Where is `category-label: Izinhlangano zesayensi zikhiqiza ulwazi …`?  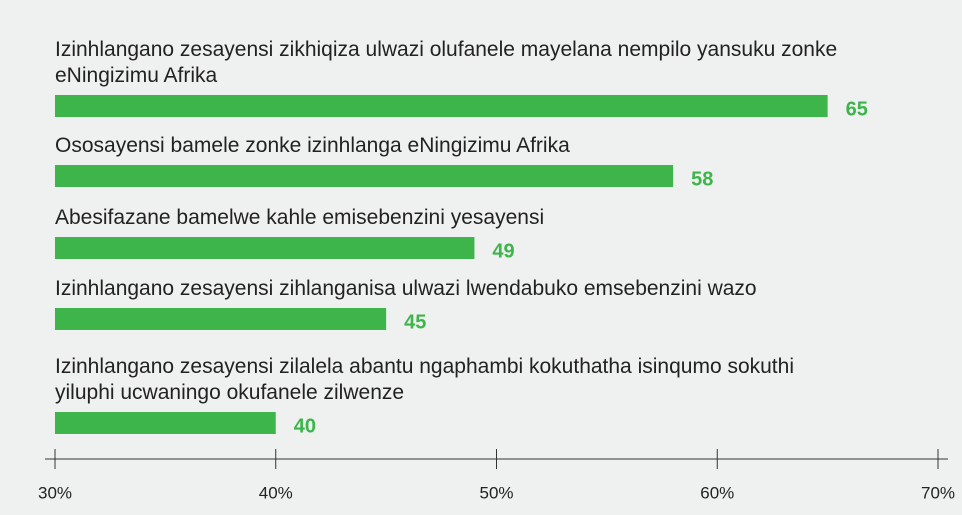 category-label: Izinhlangano zesayensi zikhiqiza ulwazi … is located at coordinates (446, 62).